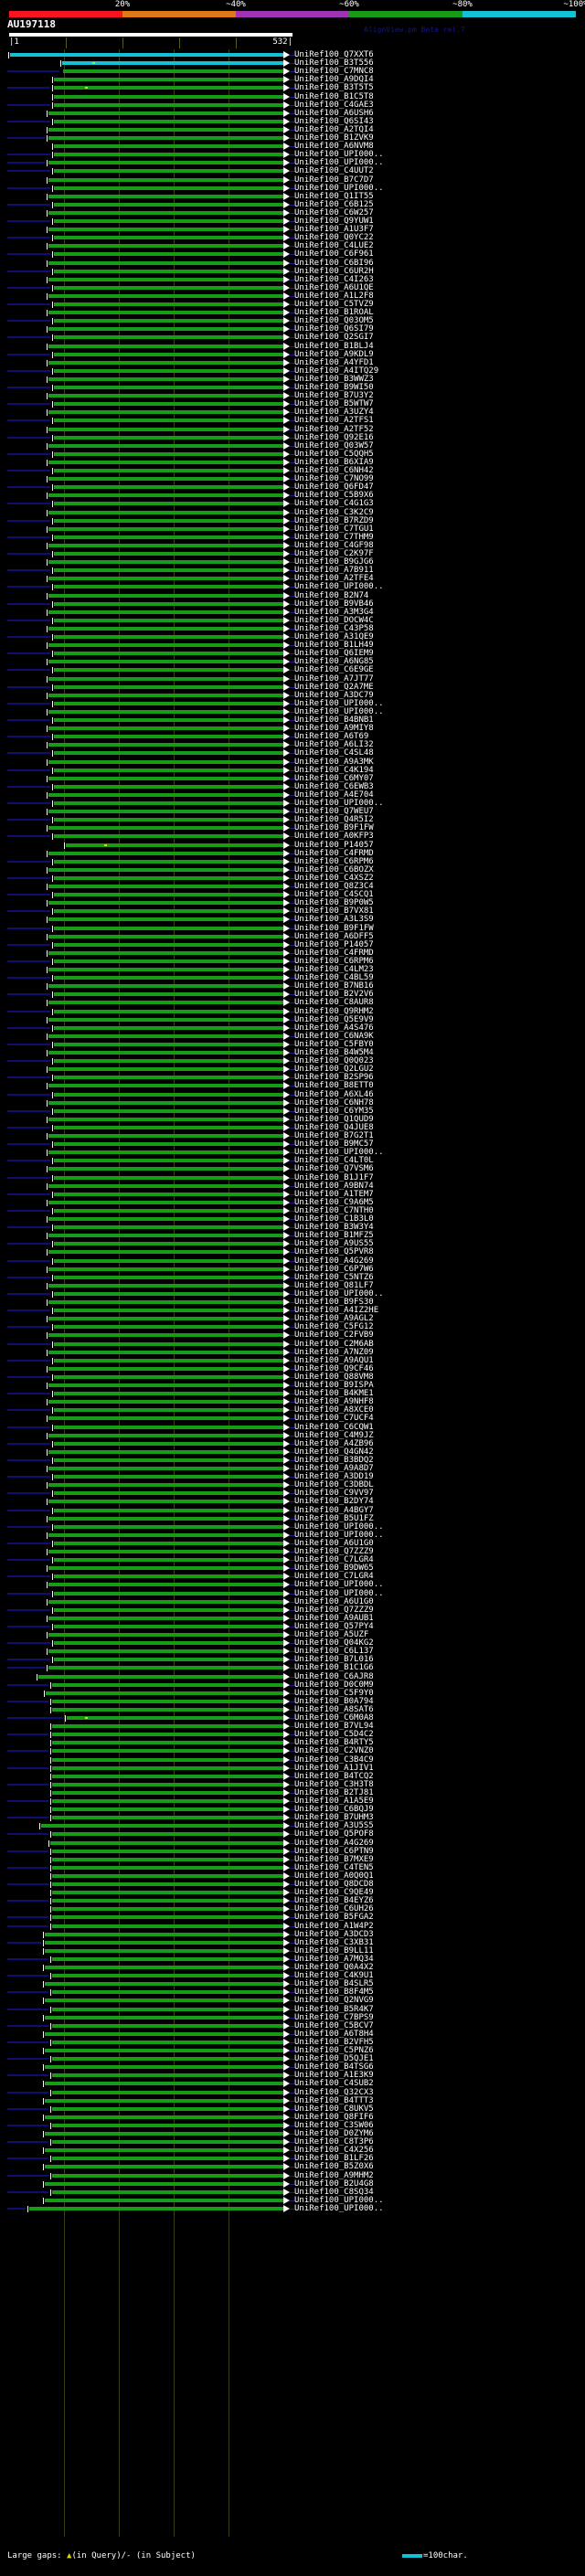  I want to click on hit-row: UniRef100_C4LM23, so click(293, 969).